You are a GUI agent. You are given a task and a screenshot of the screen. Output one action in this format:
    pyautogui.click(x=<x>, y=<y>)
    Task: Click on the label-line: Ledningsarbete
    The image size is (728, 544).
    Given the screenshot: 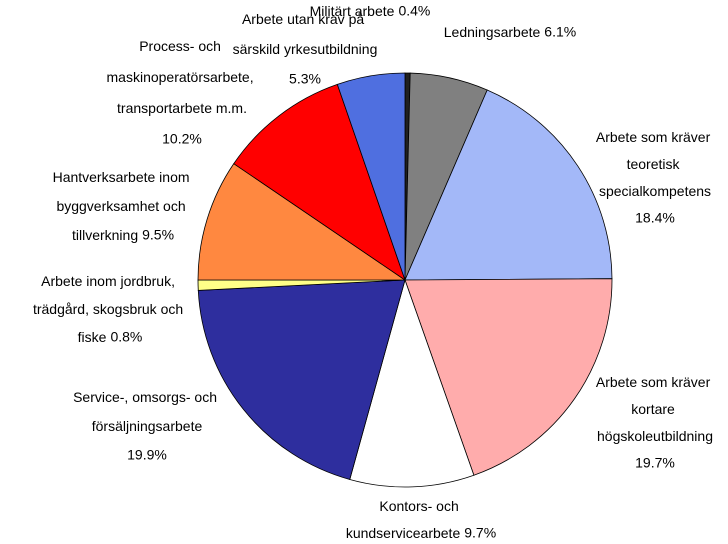 What is the action you would take?
    pyautogui.click(x=492, y=32)
    